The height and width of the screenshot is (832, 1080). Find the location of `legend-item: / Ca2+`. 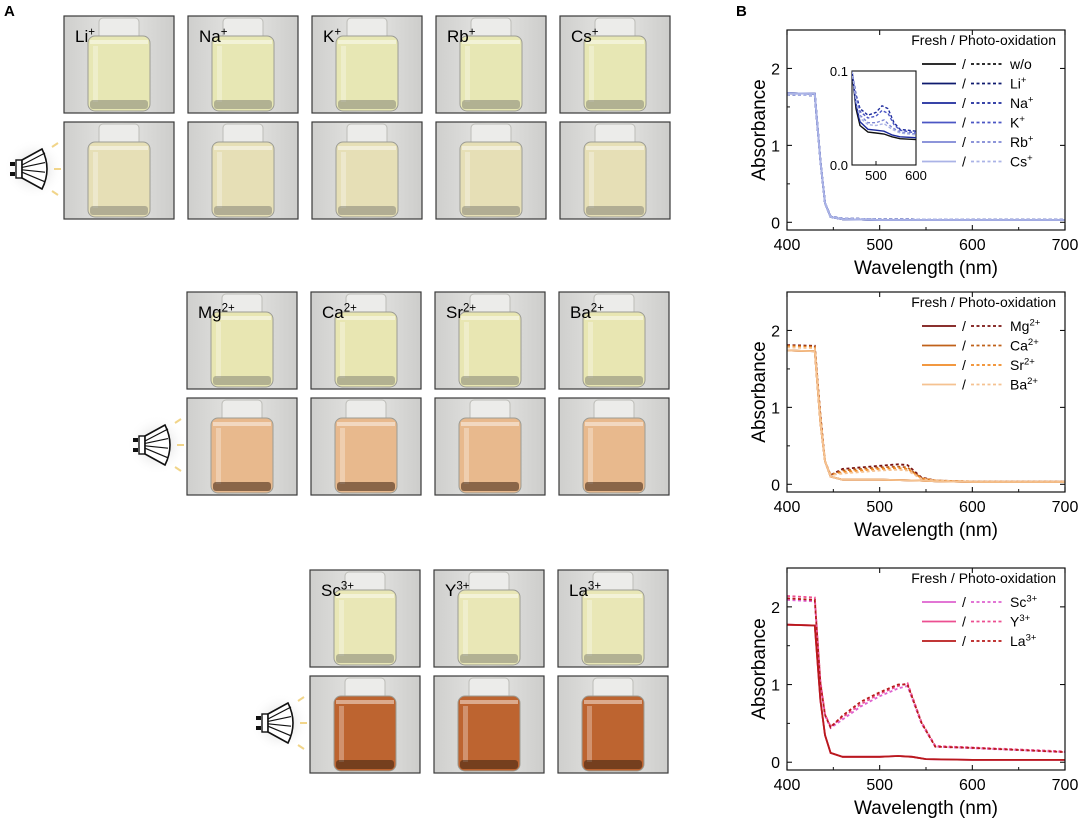

legend-item: / Ca2+ is located at coordinates (980, 345).